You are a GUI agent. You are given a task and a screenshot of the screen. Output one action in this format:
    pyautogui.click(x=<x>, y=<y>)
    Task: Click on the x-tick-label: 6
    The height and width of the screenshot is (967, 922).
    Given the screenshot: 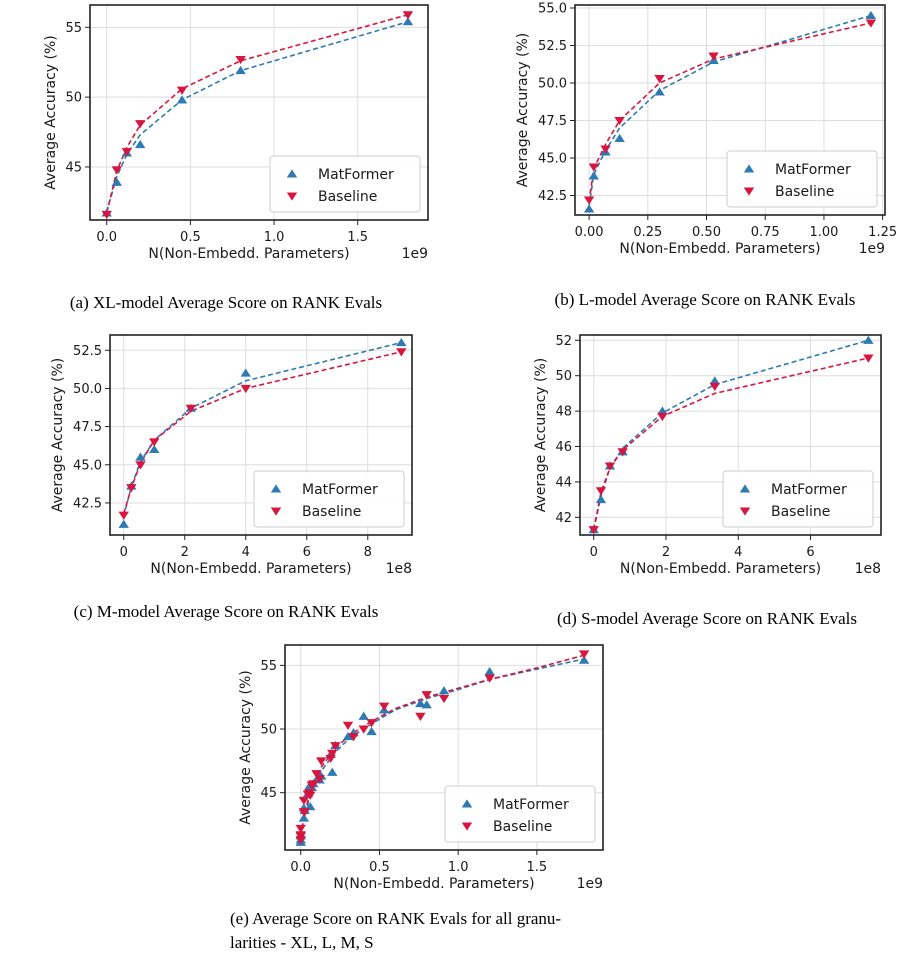 What is the action you would take?
    pyautogui.click(x=307, y=552)
    